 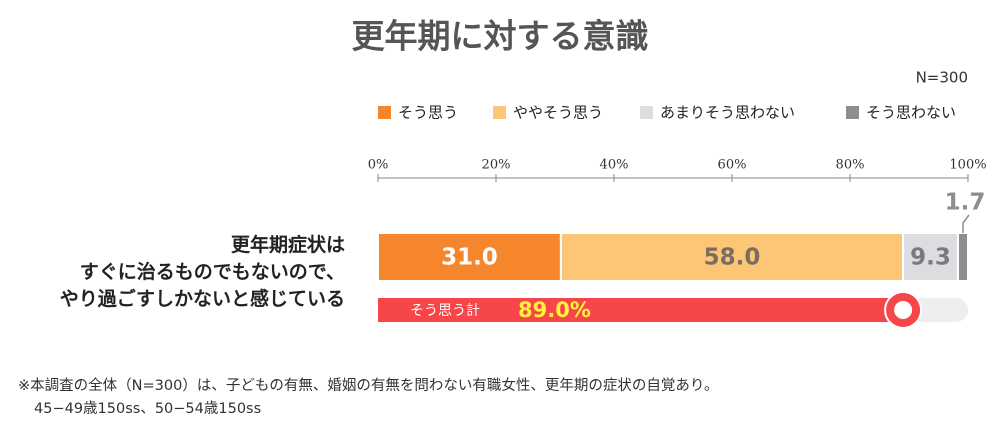 I want to click on legend-label: そう思わない, so click(x=911, y=113).